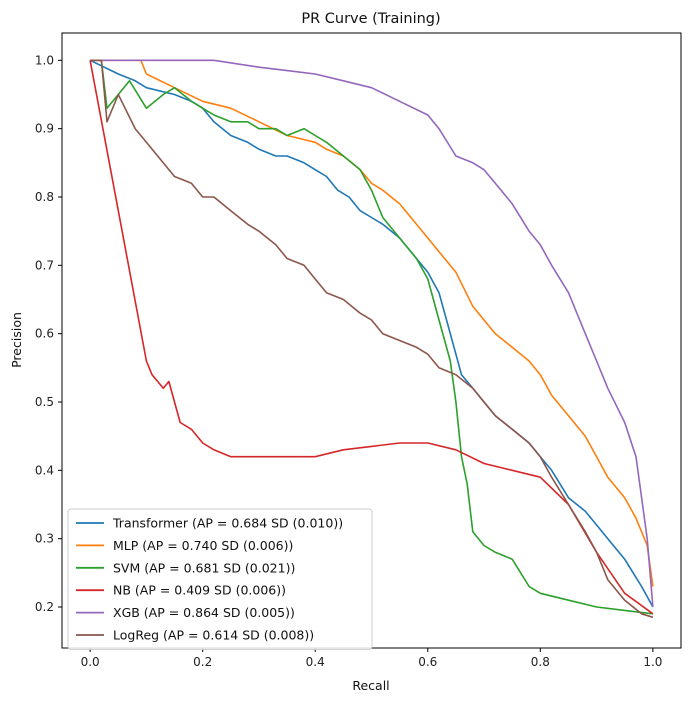 The image size is (691, 701). What do you see at coordinates (204, 567) in the screenshot?
I see `legend-label-2: SVM (AP = 0.681 SD (0.021))` at bounding box center [204, 567].